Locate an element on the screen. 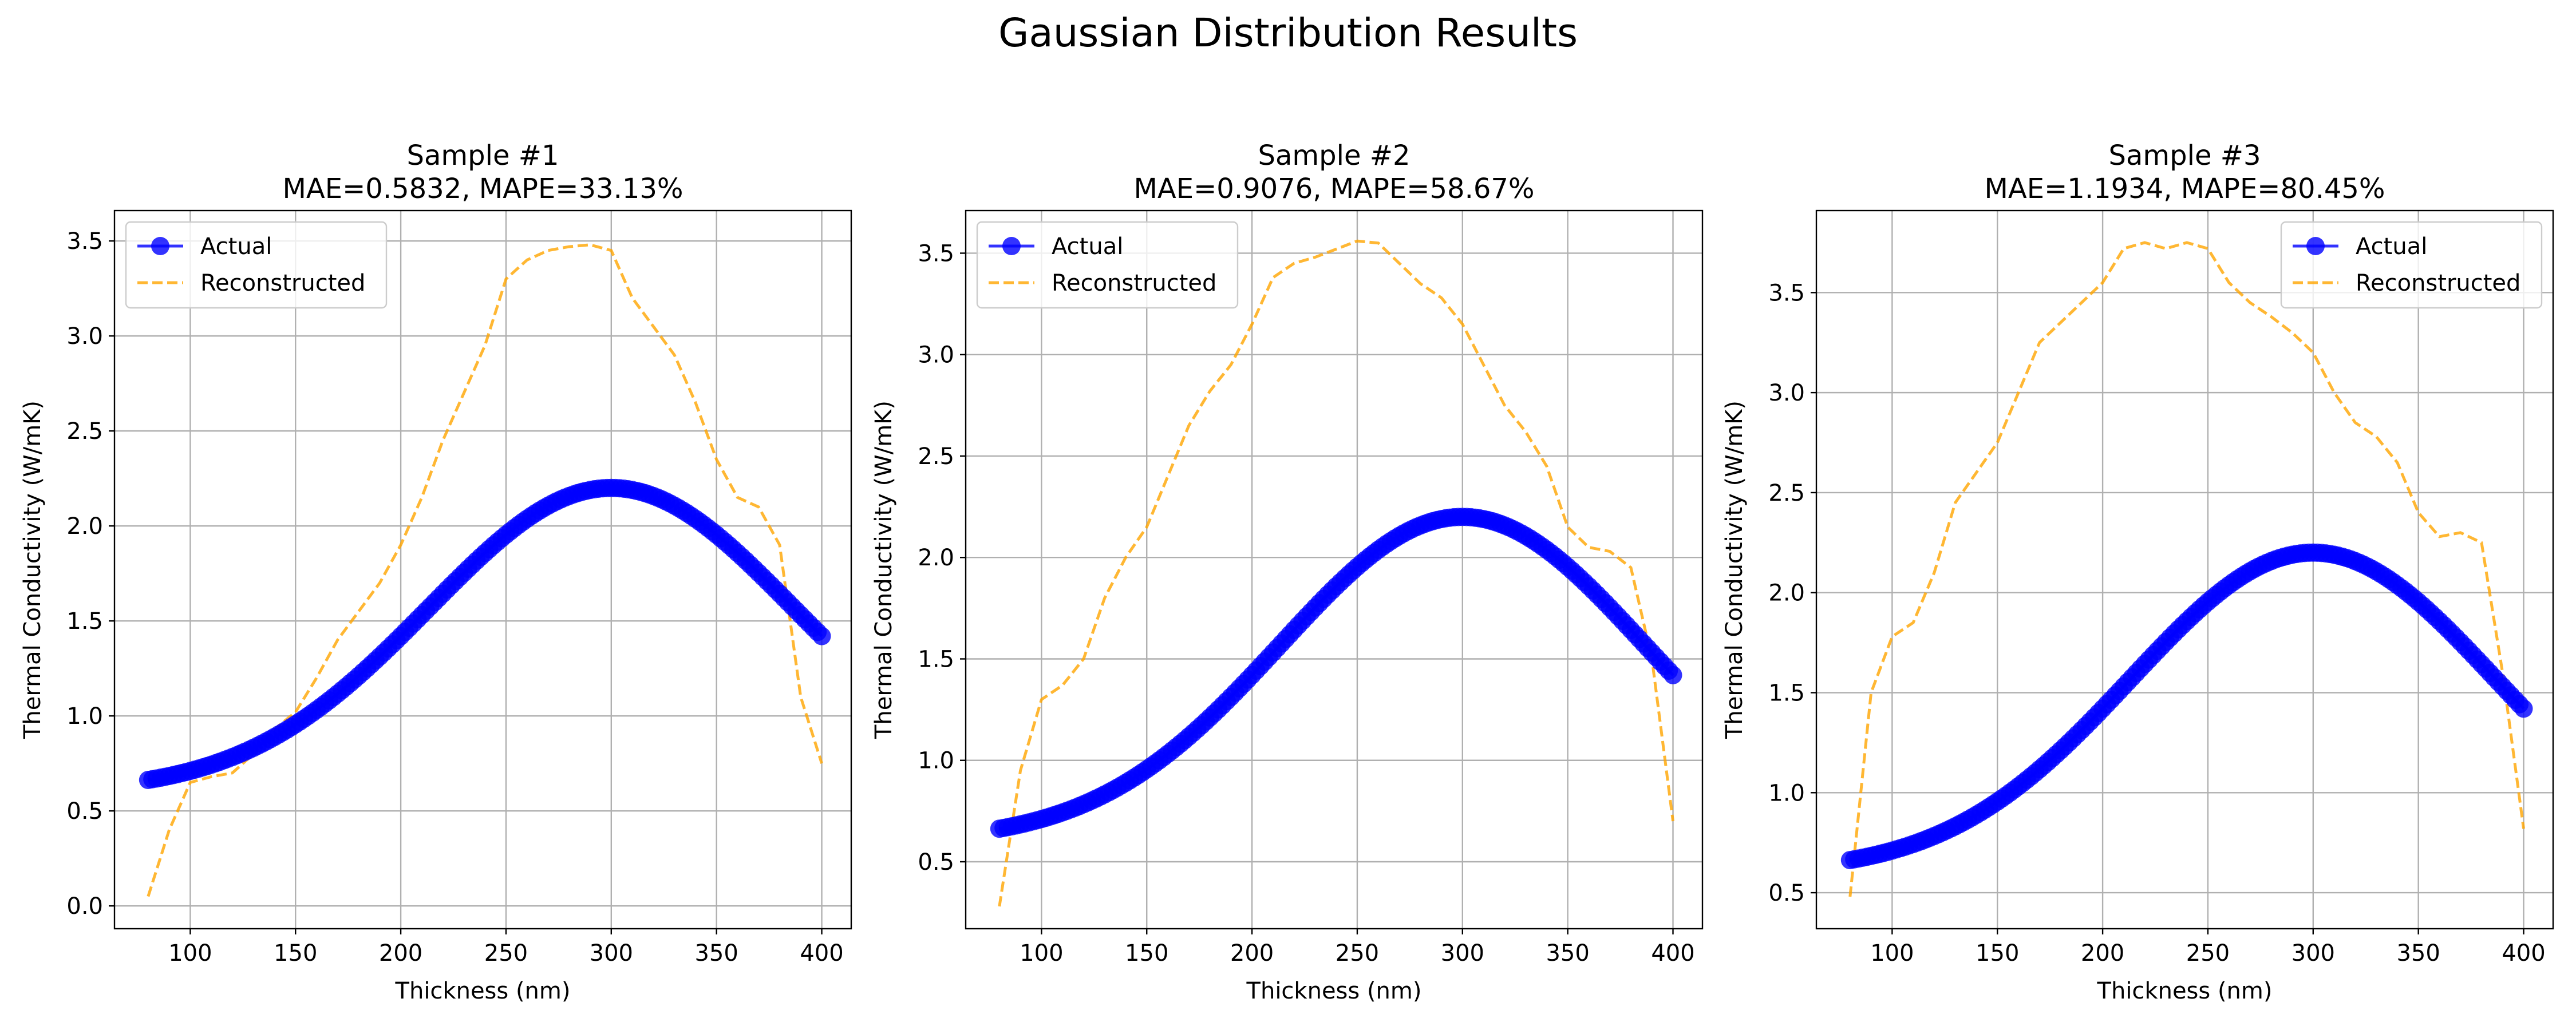 This screenshot has height=1030, width=2576. subplot-title: Sample #2 is located at coordinates (1334, 156).